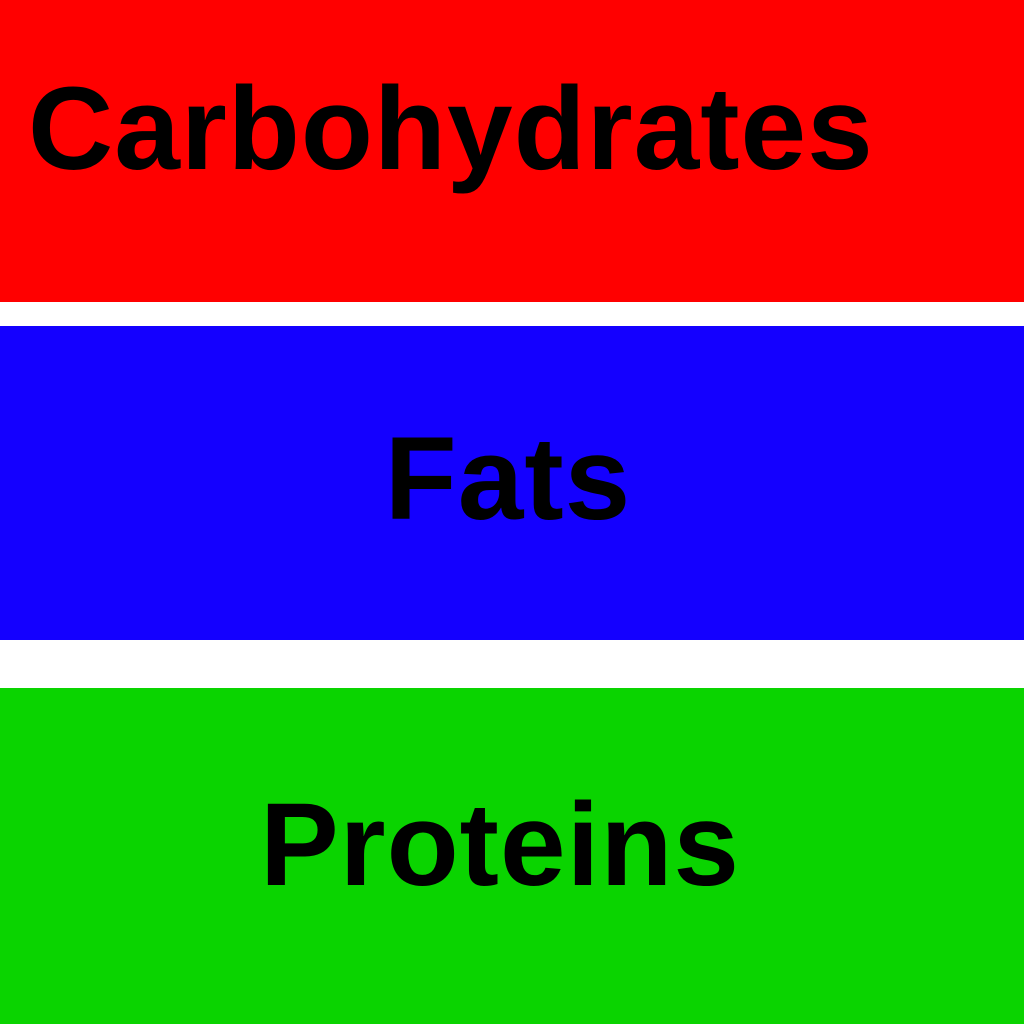 The height and width of the screenshot is (1024, 1024). Describe the element at coordinates (500, 845) in the screenshot. I see `proteins-label: Proteins` at that location.